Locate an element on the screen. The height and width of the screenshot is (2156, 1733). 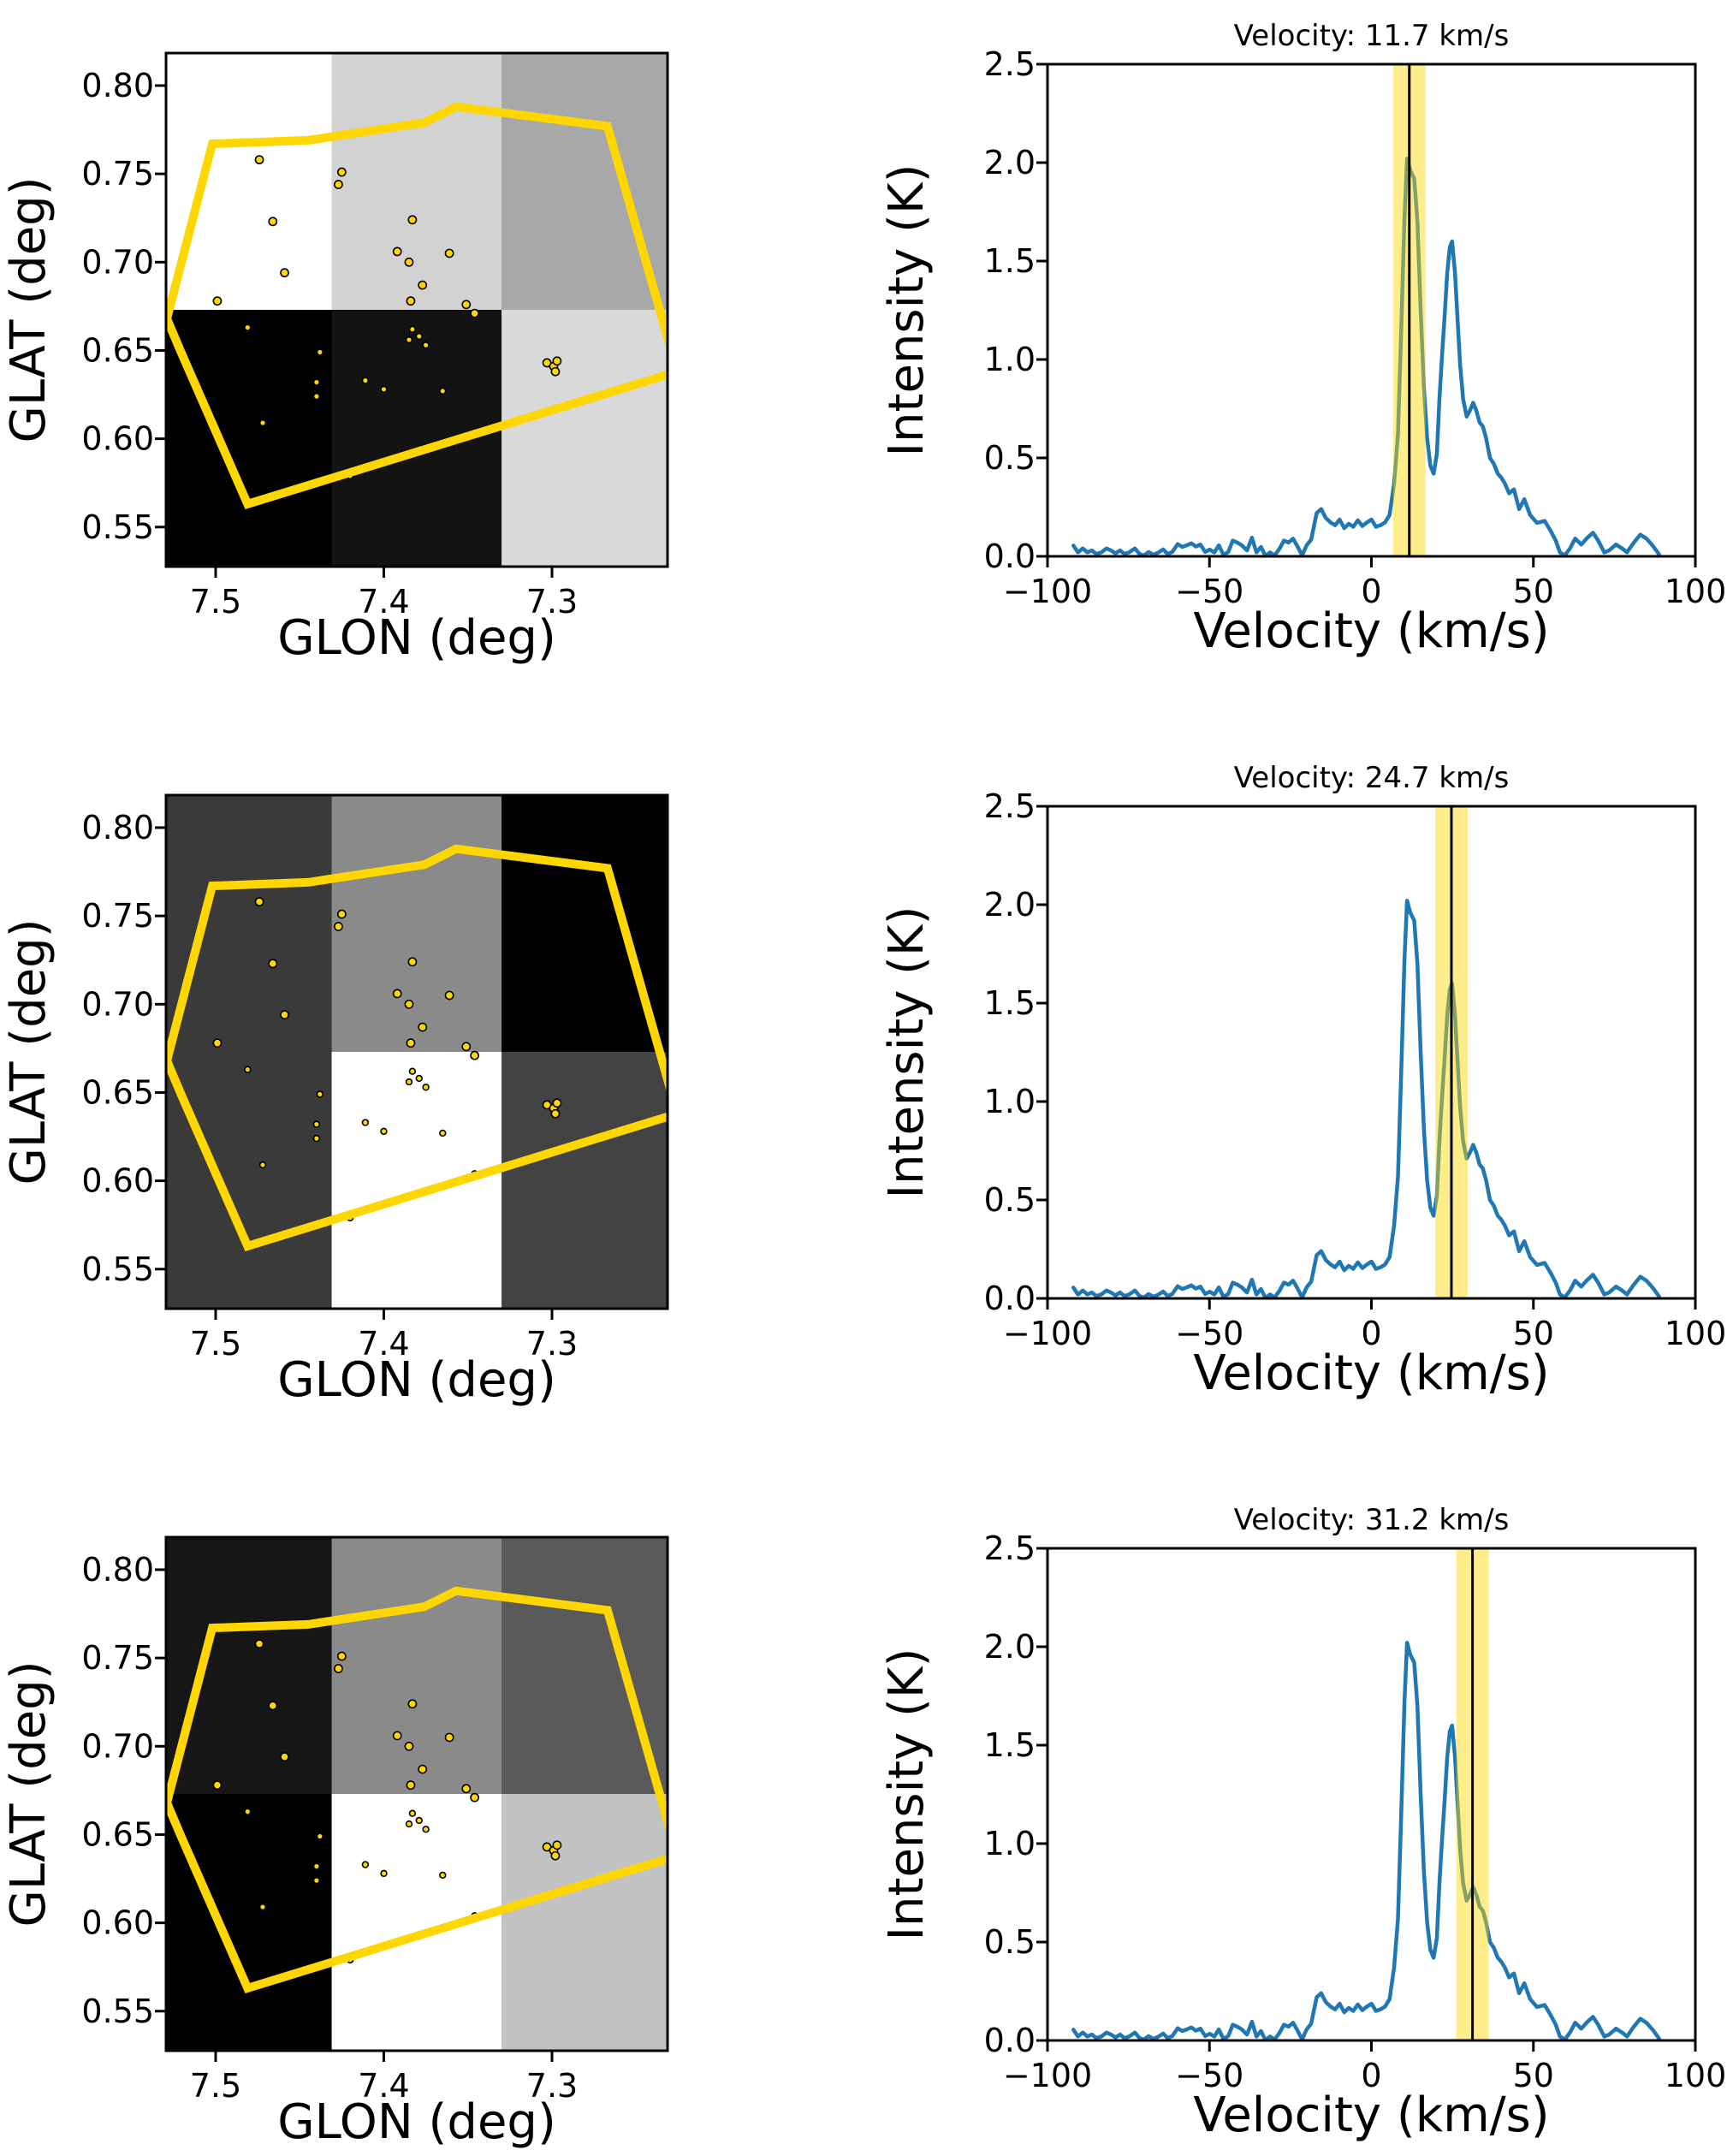
aperture-polygon is located at coordinates (417, 1790).